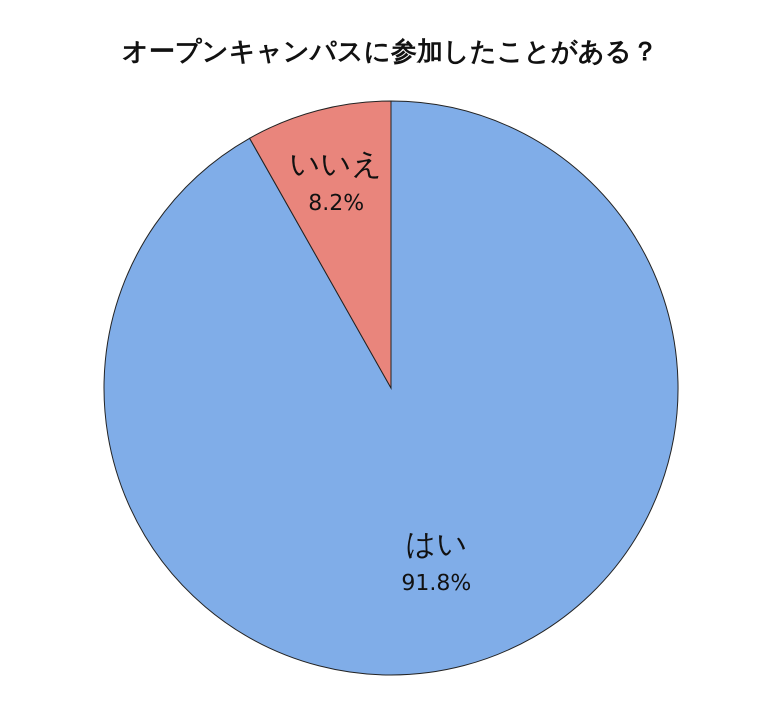 Image resolution: width=780 pixels, height=725 pixels. Describe the element at coordinates (336, 164) in the screenshot. I see `slice-label: いいえ` at that location.